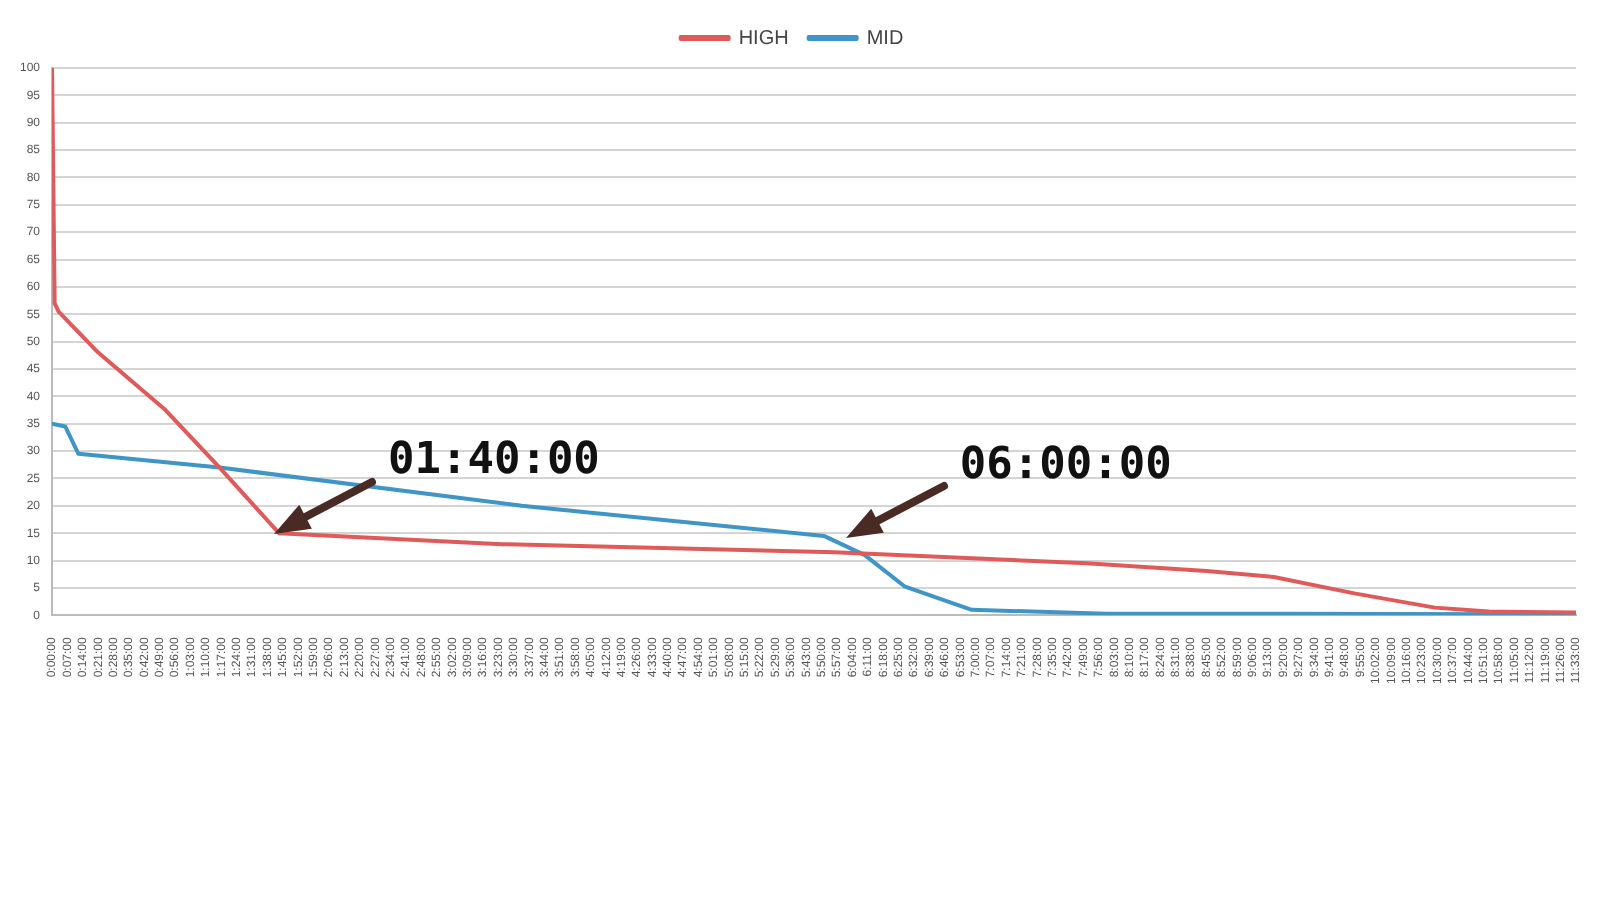 The height and width of the screenshot is (900, 1600). I want to click on annotation: 06:00:00, so click(1065, 465).